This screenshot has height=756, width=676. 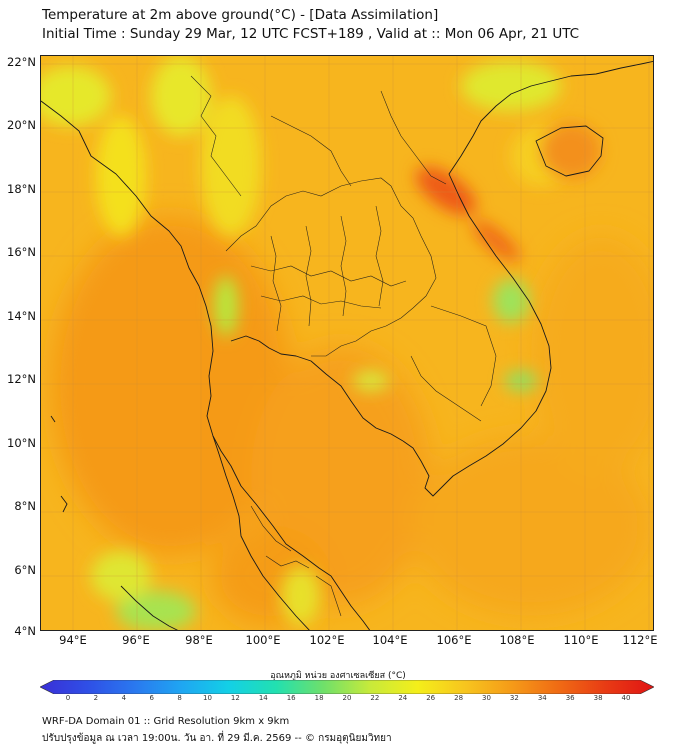 What do you see at coordinates (179, 698) in the screenshot?
I see `colorbar-tick-label: 8` at bounding box center [179, 698].